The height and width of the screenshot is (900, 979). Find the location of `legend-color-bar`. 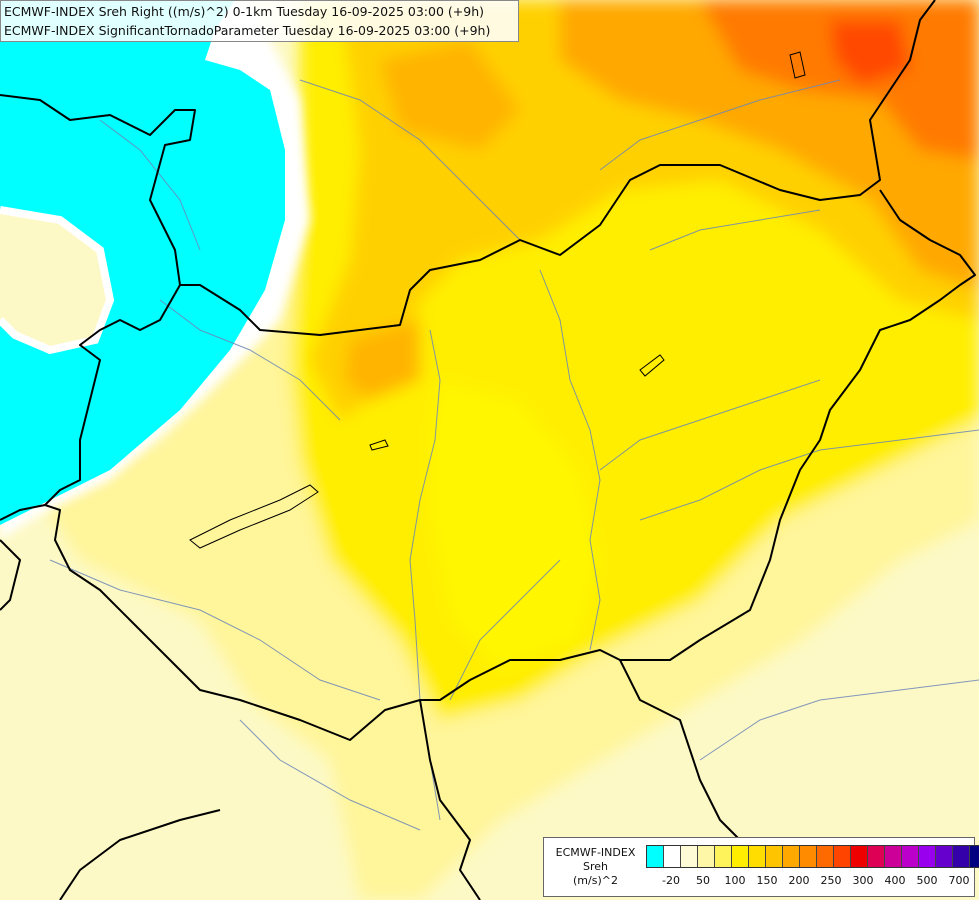

legend-color-bar is located at coordinates (812, 856).